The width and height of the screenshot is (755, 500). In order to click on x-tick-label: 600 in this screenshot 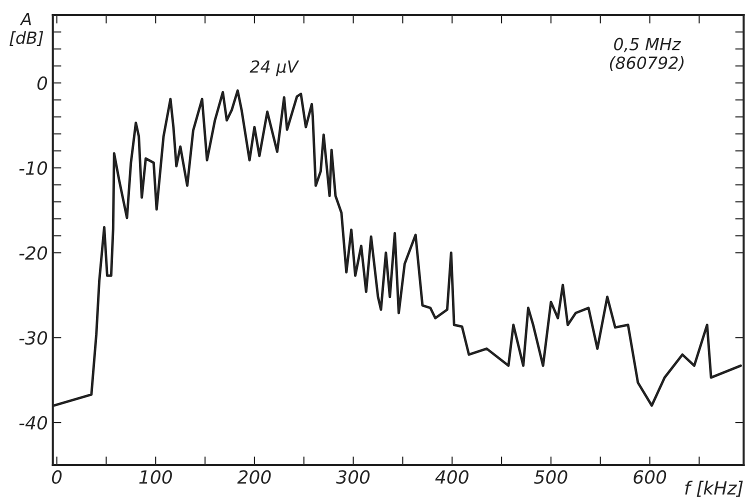, I will do `click(650, 477)`.